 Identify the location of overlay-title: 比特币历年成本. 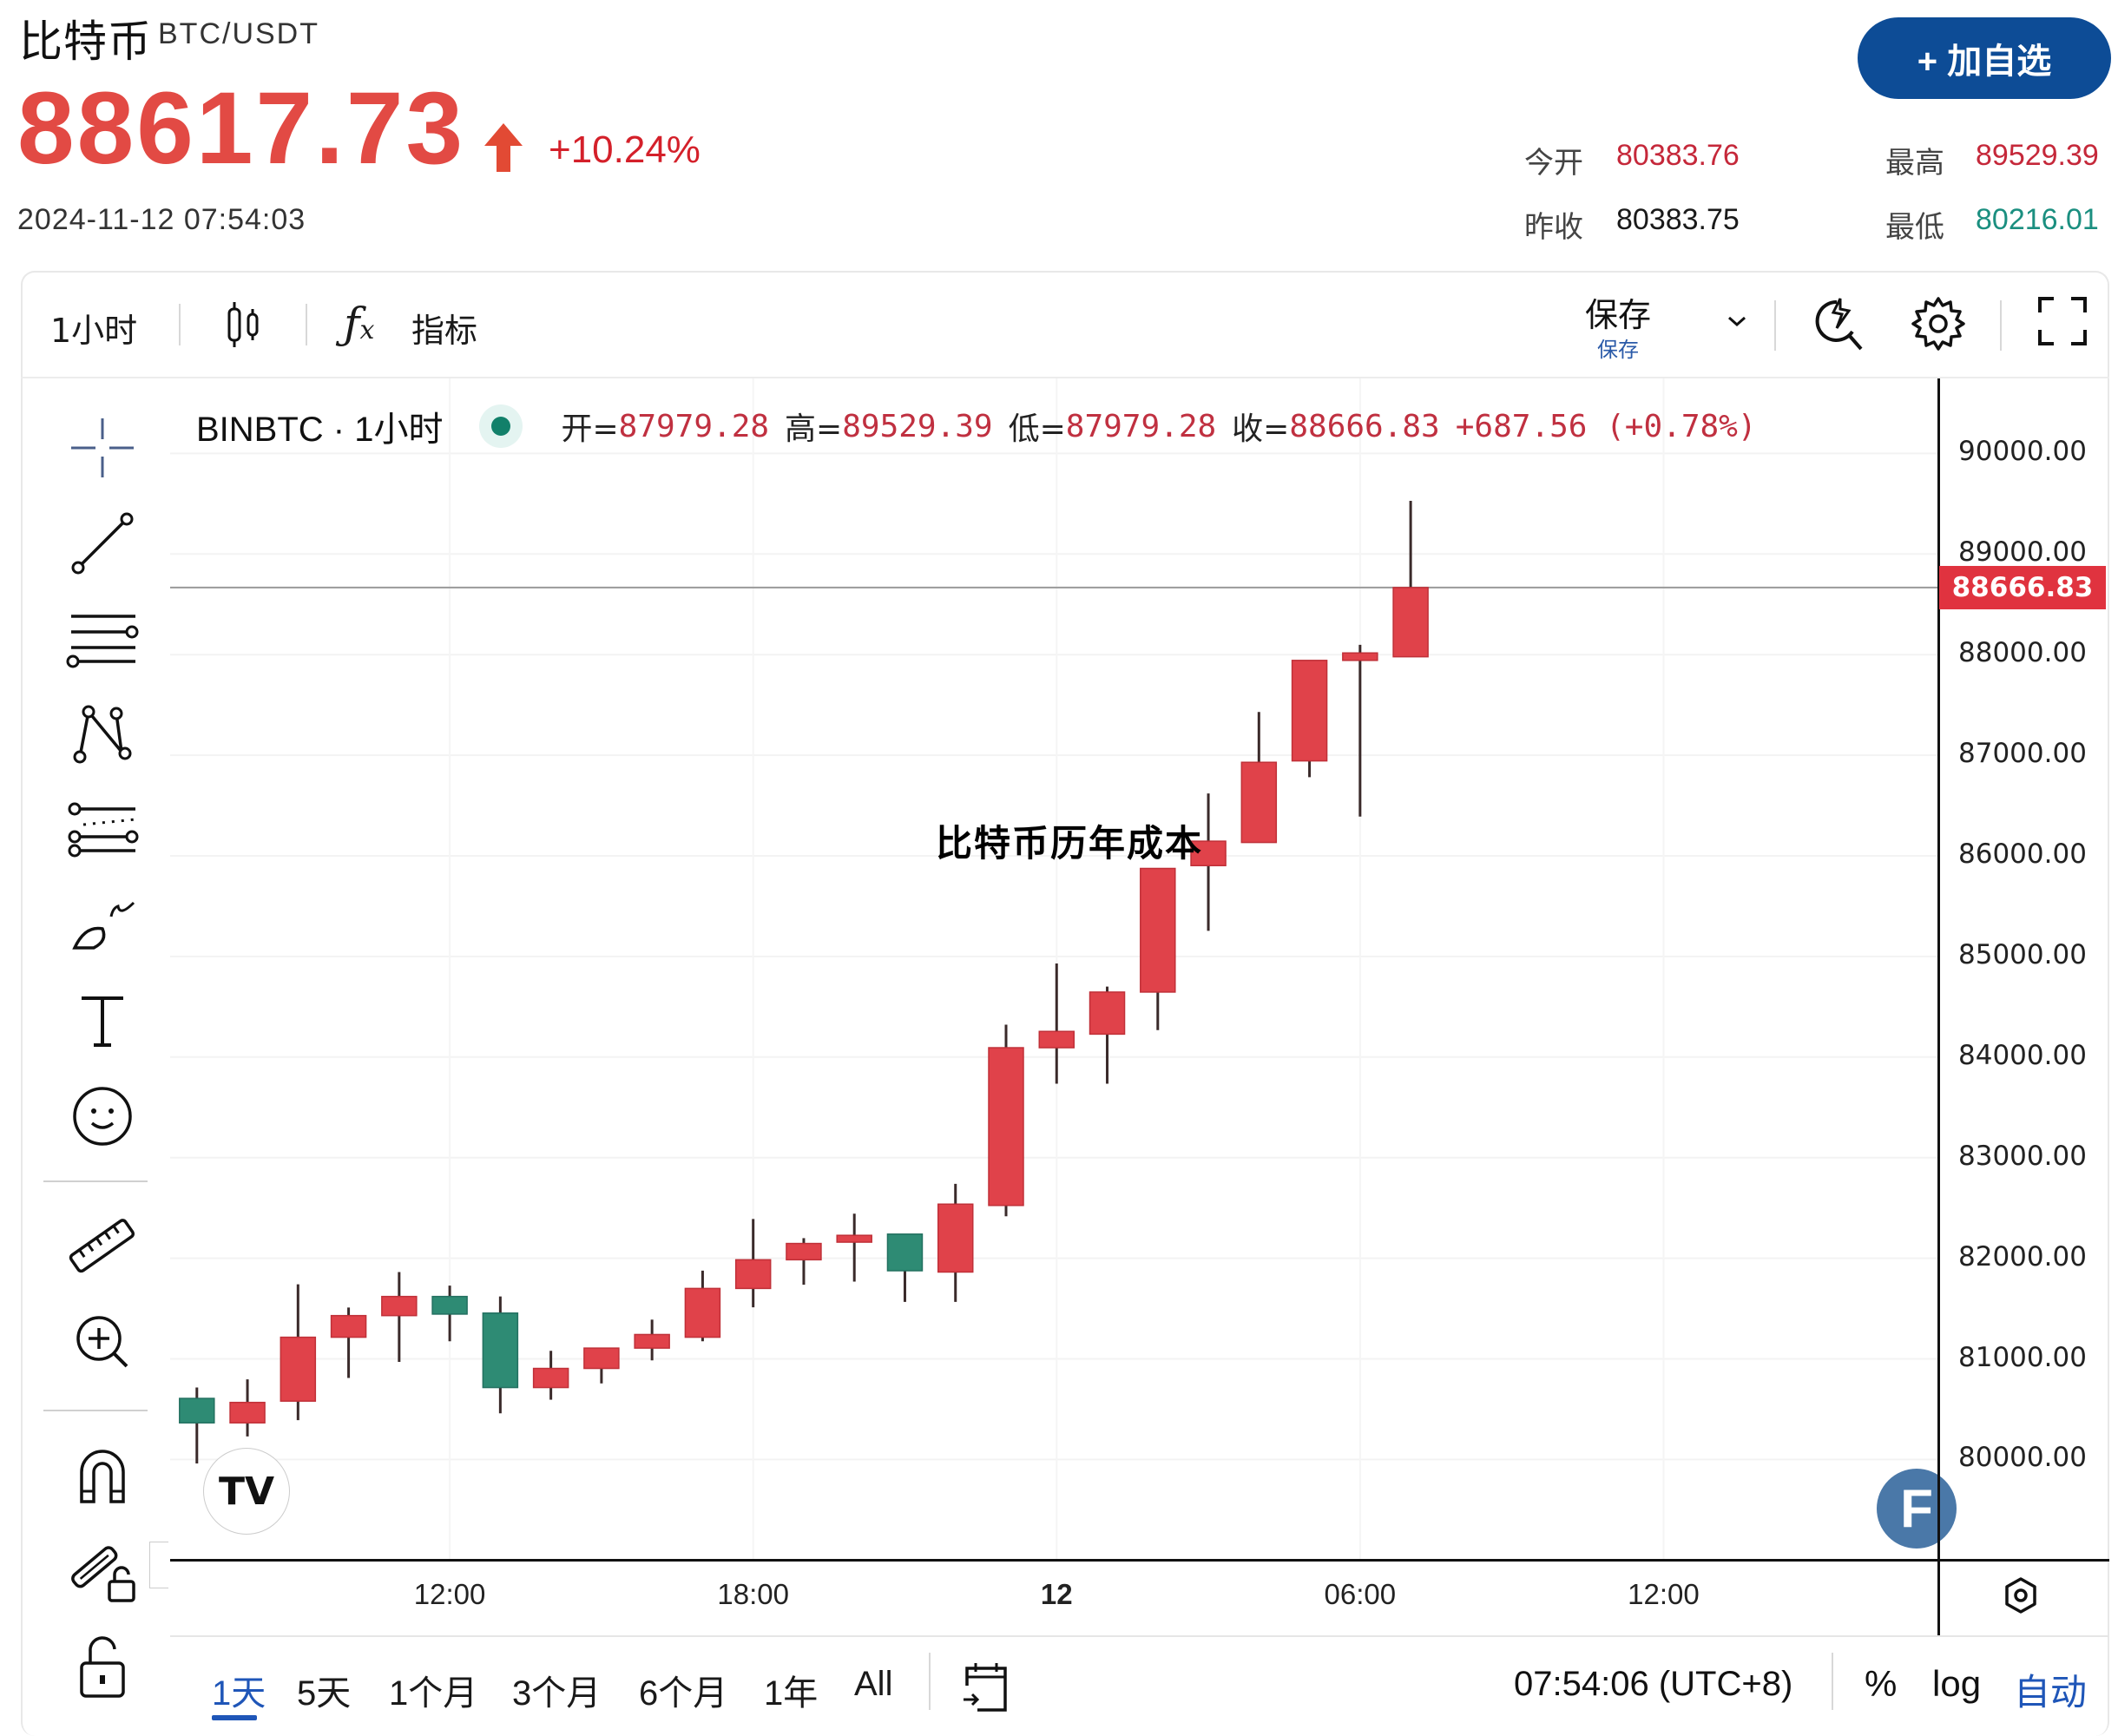
(1070, 843).